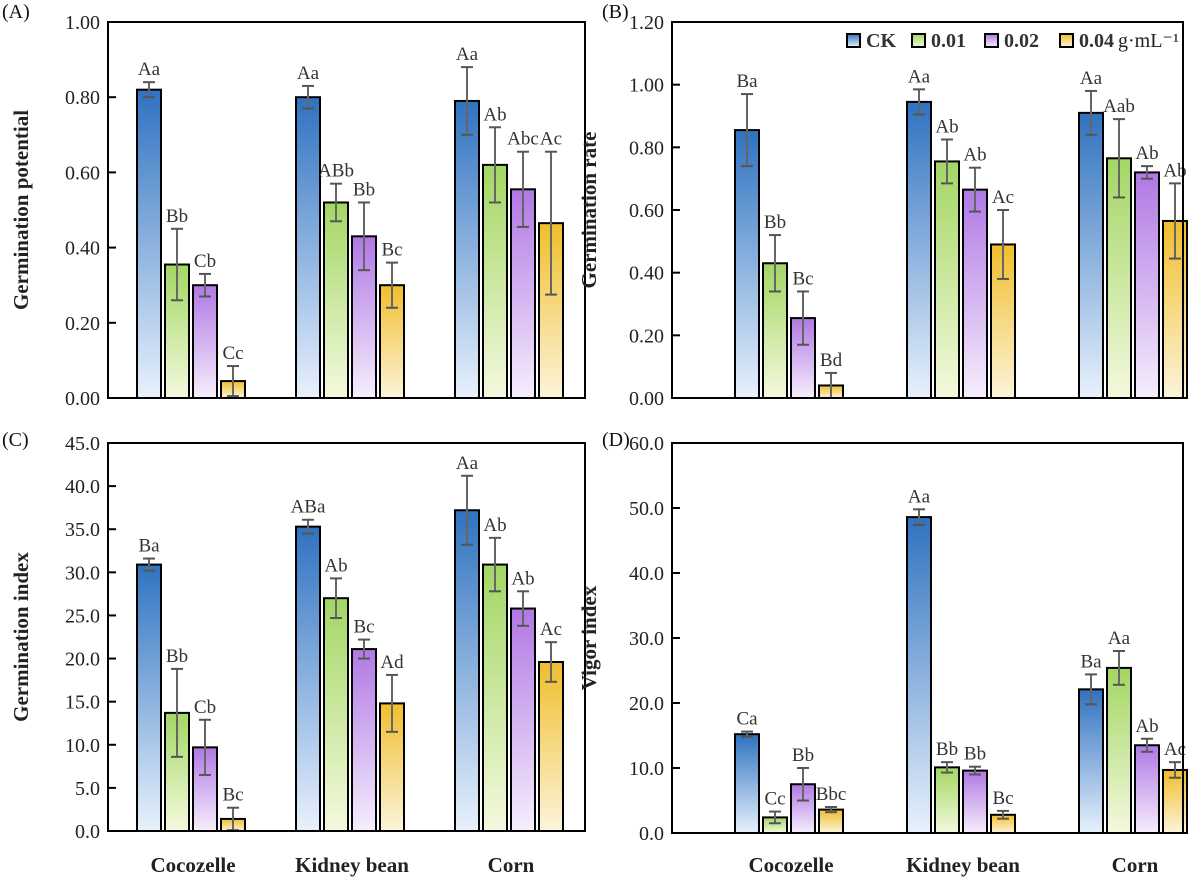 This screenshot has width=1200, height=885. I want to click on y-tick-label: 40.0, so click(646, 574).